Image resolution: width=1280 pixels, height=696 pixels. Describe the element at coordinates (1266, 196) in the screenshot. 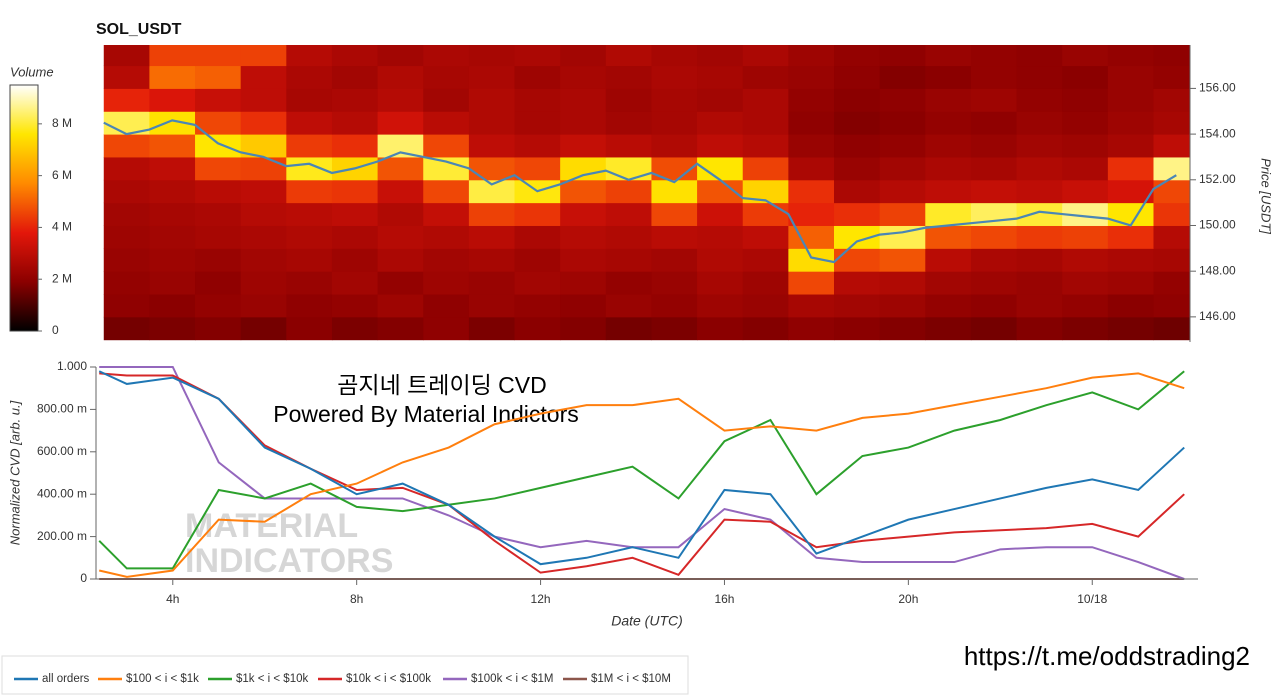

I see `y-axis-label: Price [USDT]` at that location.